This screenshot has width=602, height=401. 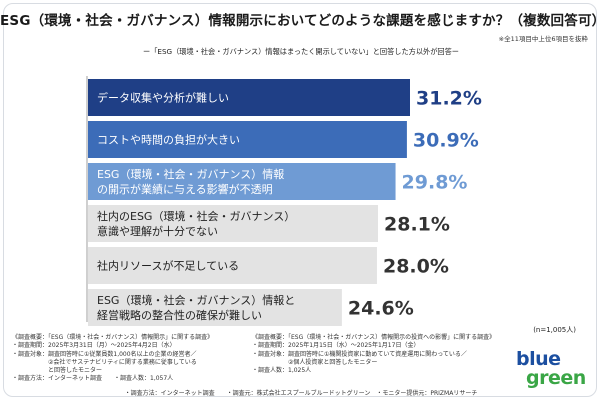 I want to click on bar-category-label: ESG（環境・社会・ガバナンス）情報と経営戦略の整合性の確保が難しい, so click(x=196, y=307).